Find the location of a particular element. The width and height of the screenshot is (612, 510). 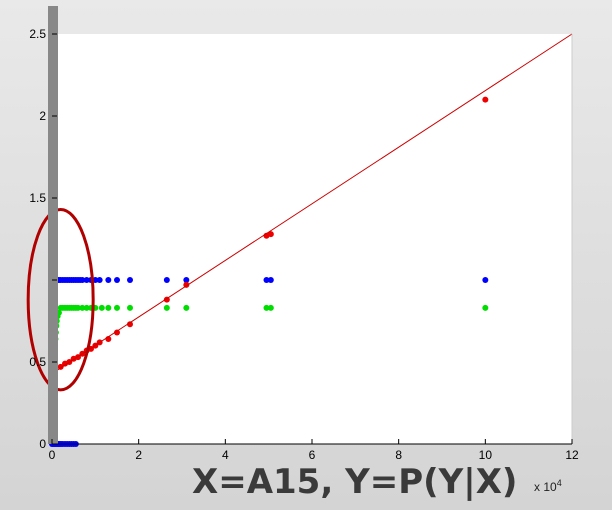

x-axis-multiplier: x 104 is located at coordinates (548, 486).